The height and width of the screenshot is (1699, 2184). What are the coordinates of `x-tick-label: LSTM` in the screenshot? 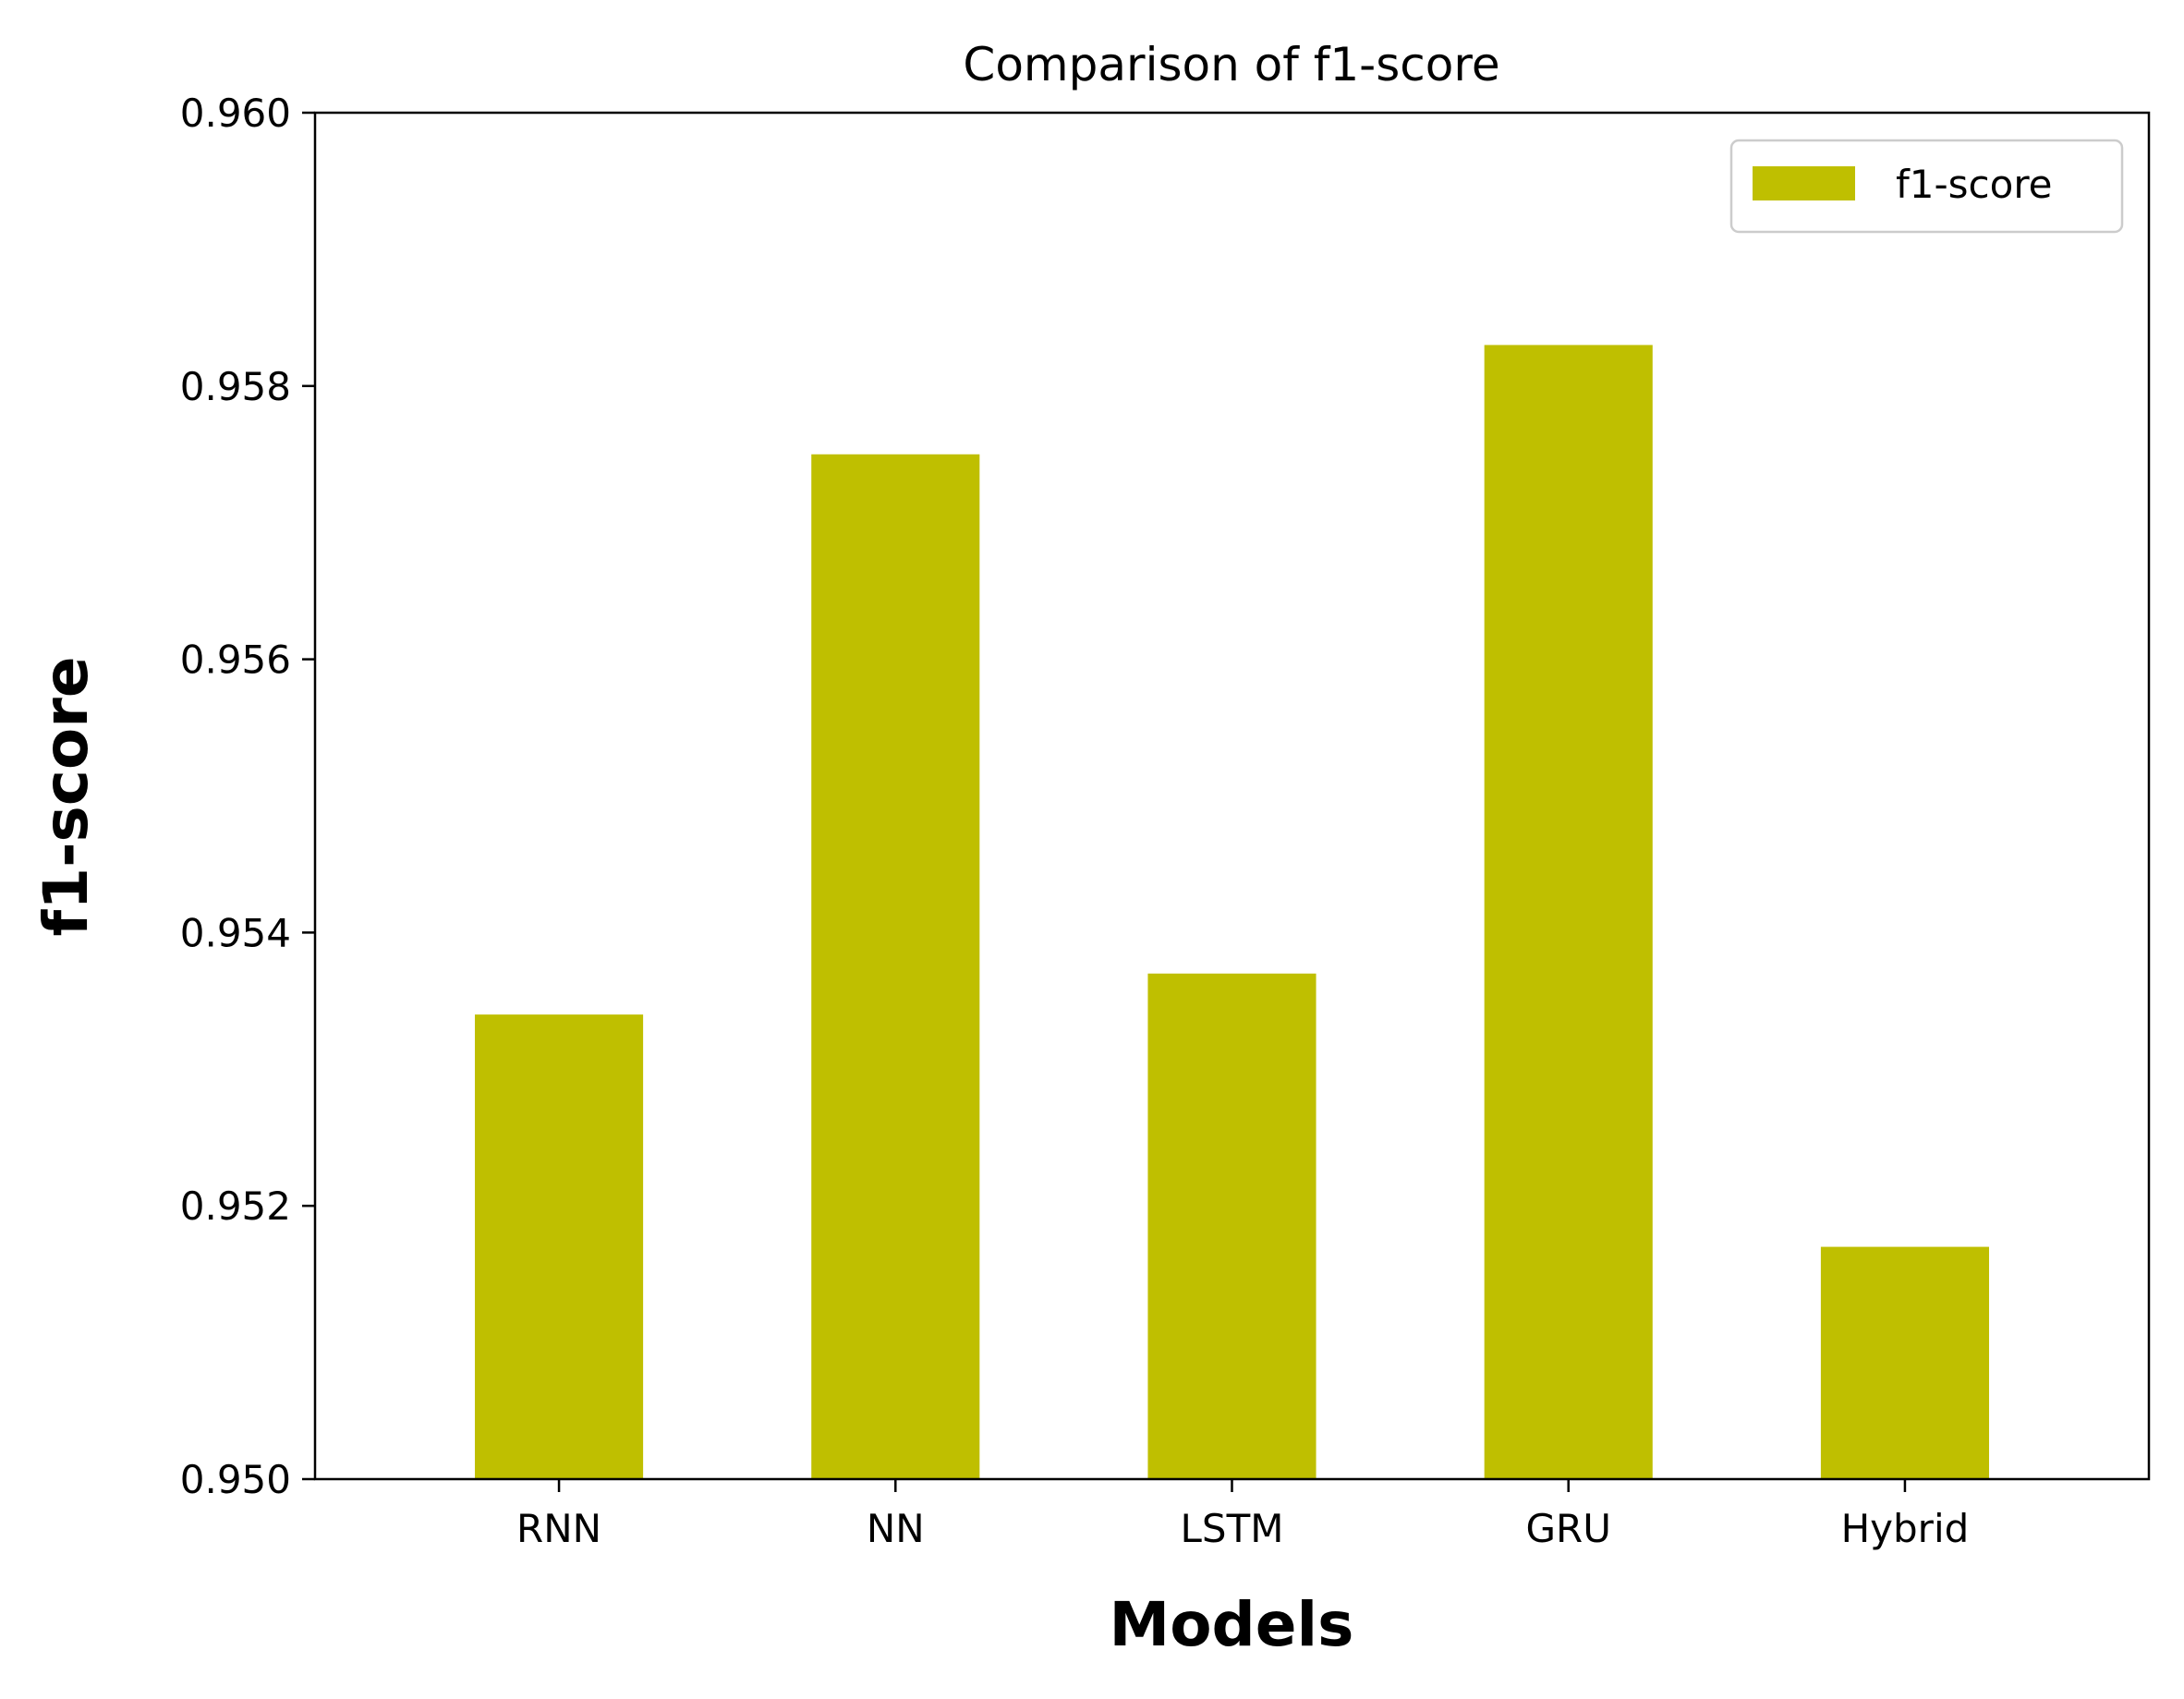 It's located at (1232, 1528).